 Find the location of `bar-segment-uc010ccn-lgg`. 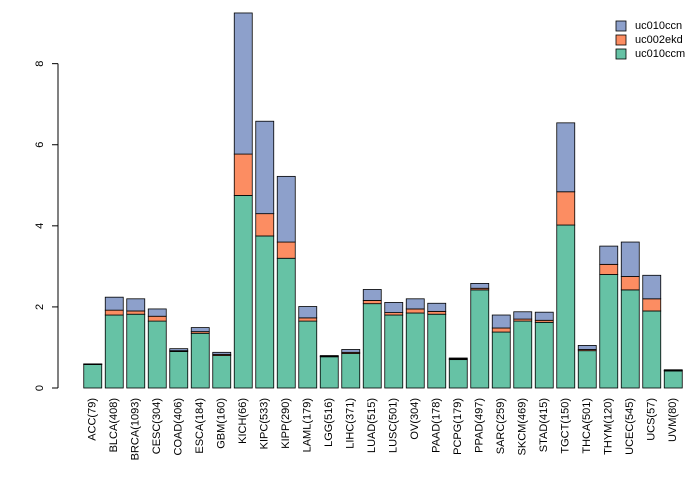

bar-segment-uc010ccn-lgg is located at coordinates (329, 356).